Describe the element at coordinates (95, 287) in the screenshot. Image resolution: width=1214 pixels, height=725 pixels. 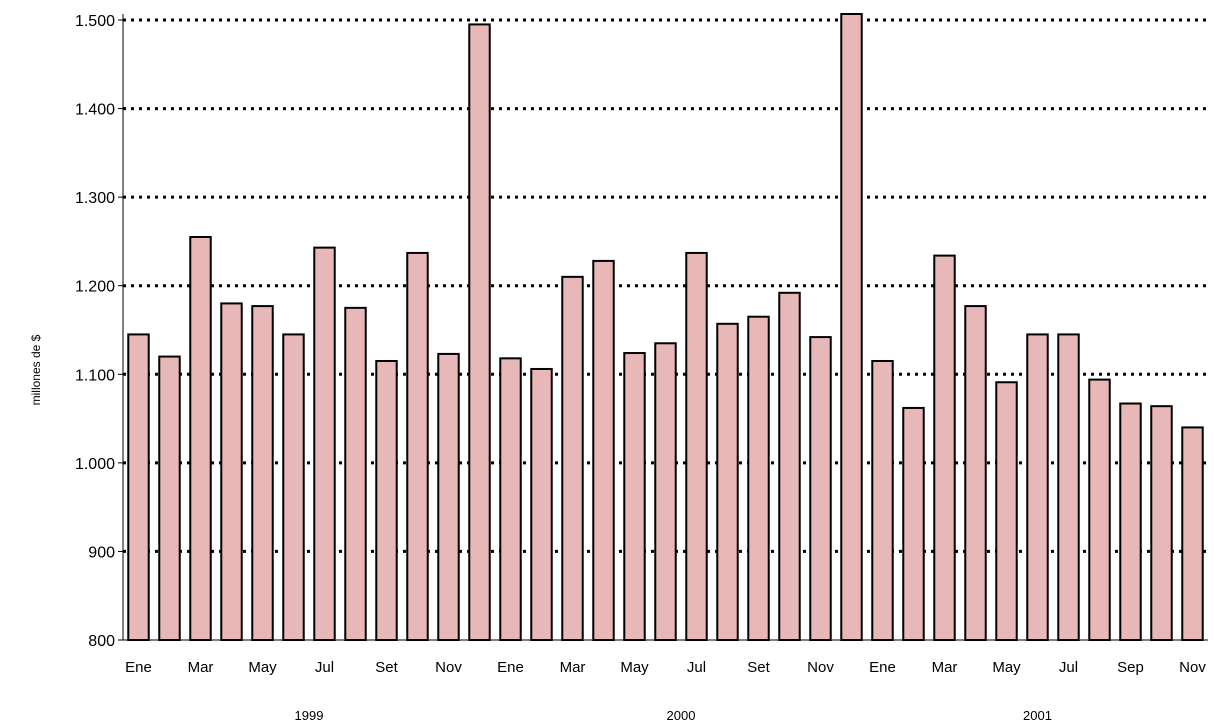
I see `y-tick-label: 1.200` at that location.